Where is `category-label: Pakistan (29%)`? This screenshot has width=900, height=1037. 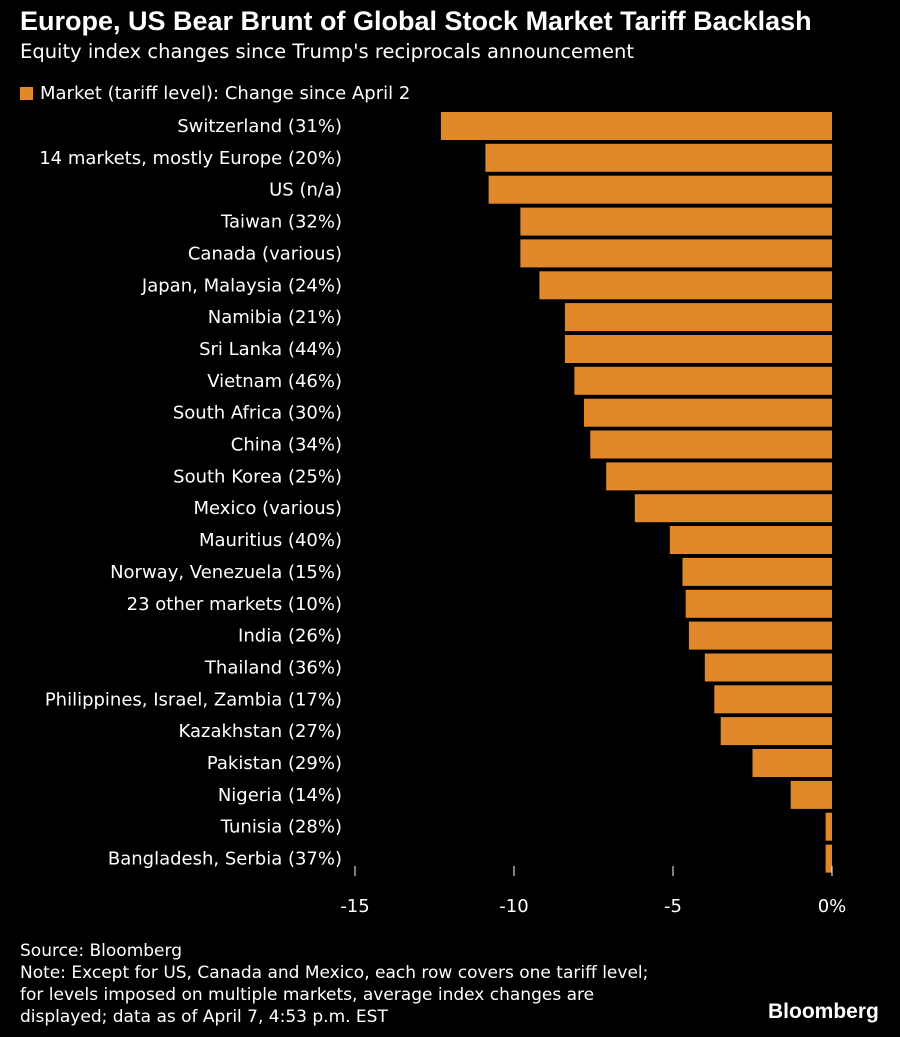 category-label: Pakistan (29%) is located at coordinates (274, 763).